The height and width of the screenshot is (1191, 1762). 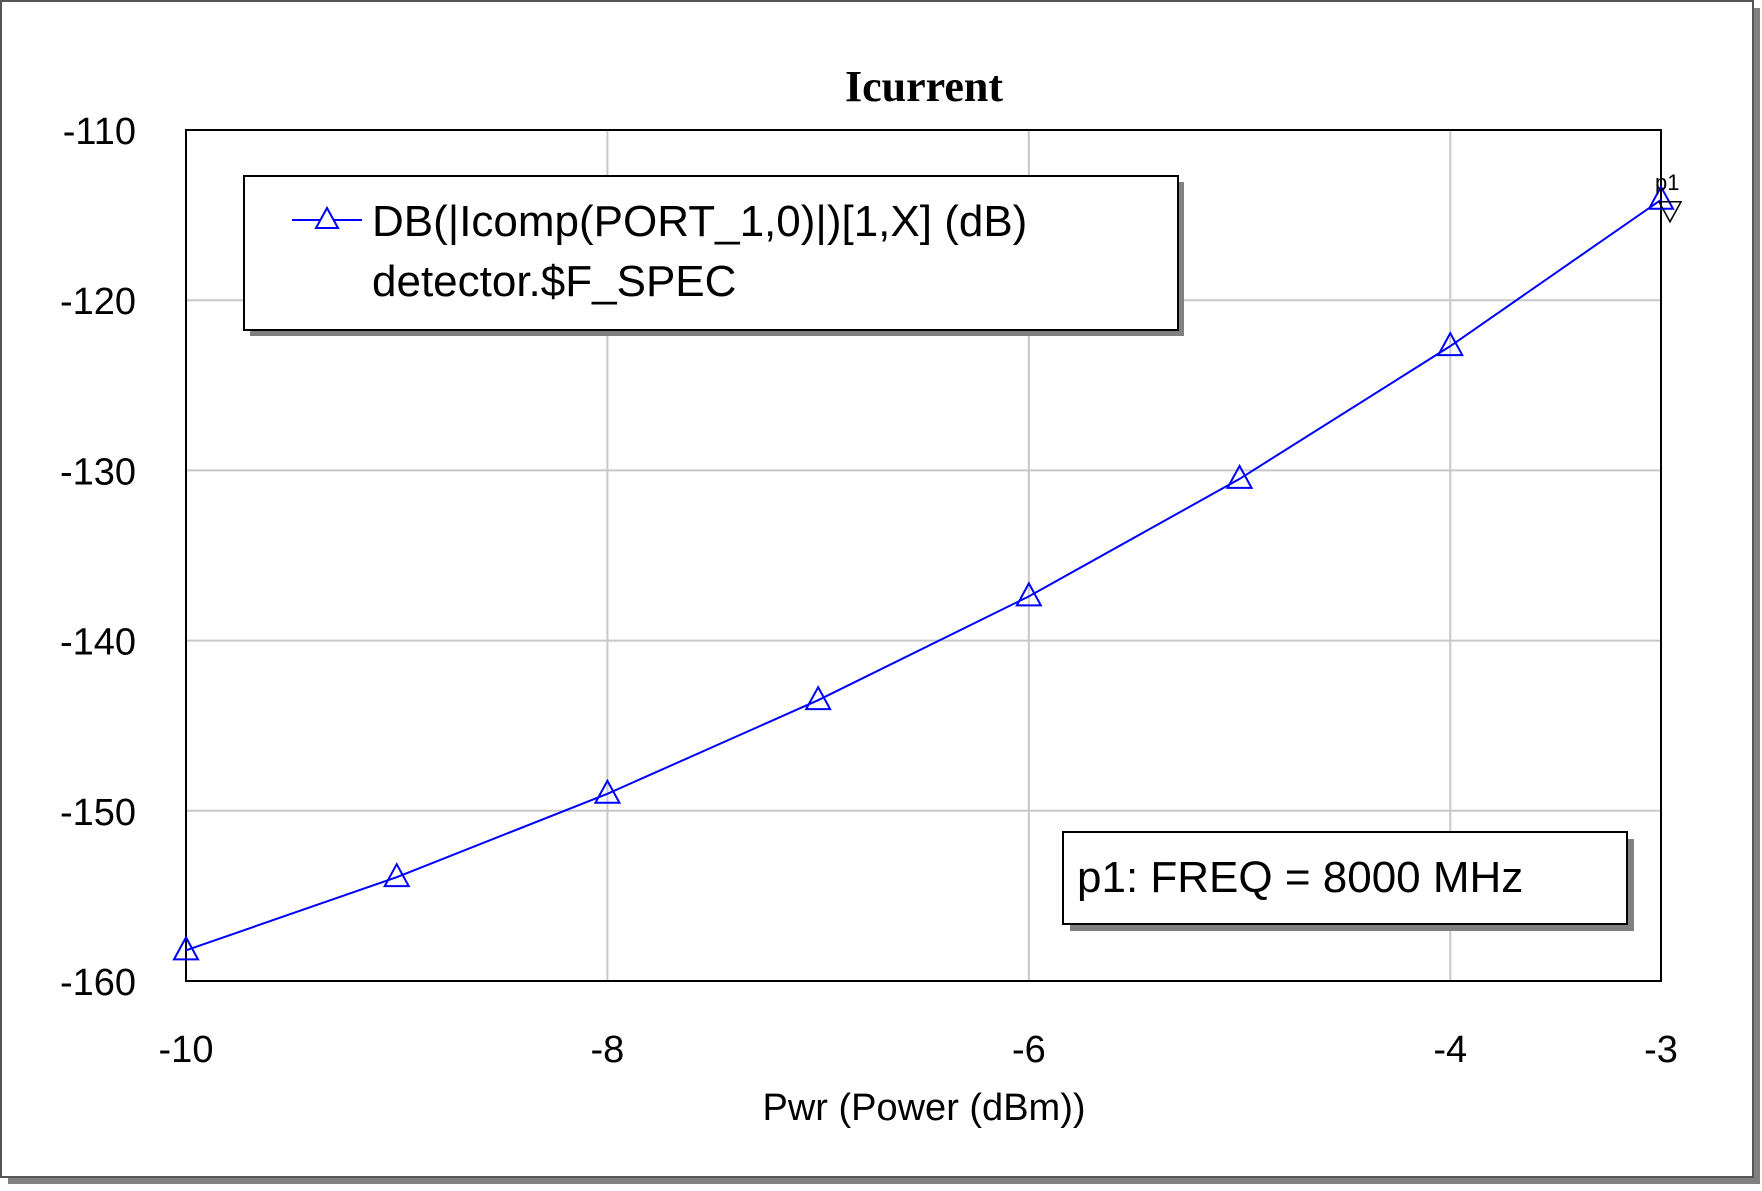 I want to click on legend-box, so click(x=711, y=253).